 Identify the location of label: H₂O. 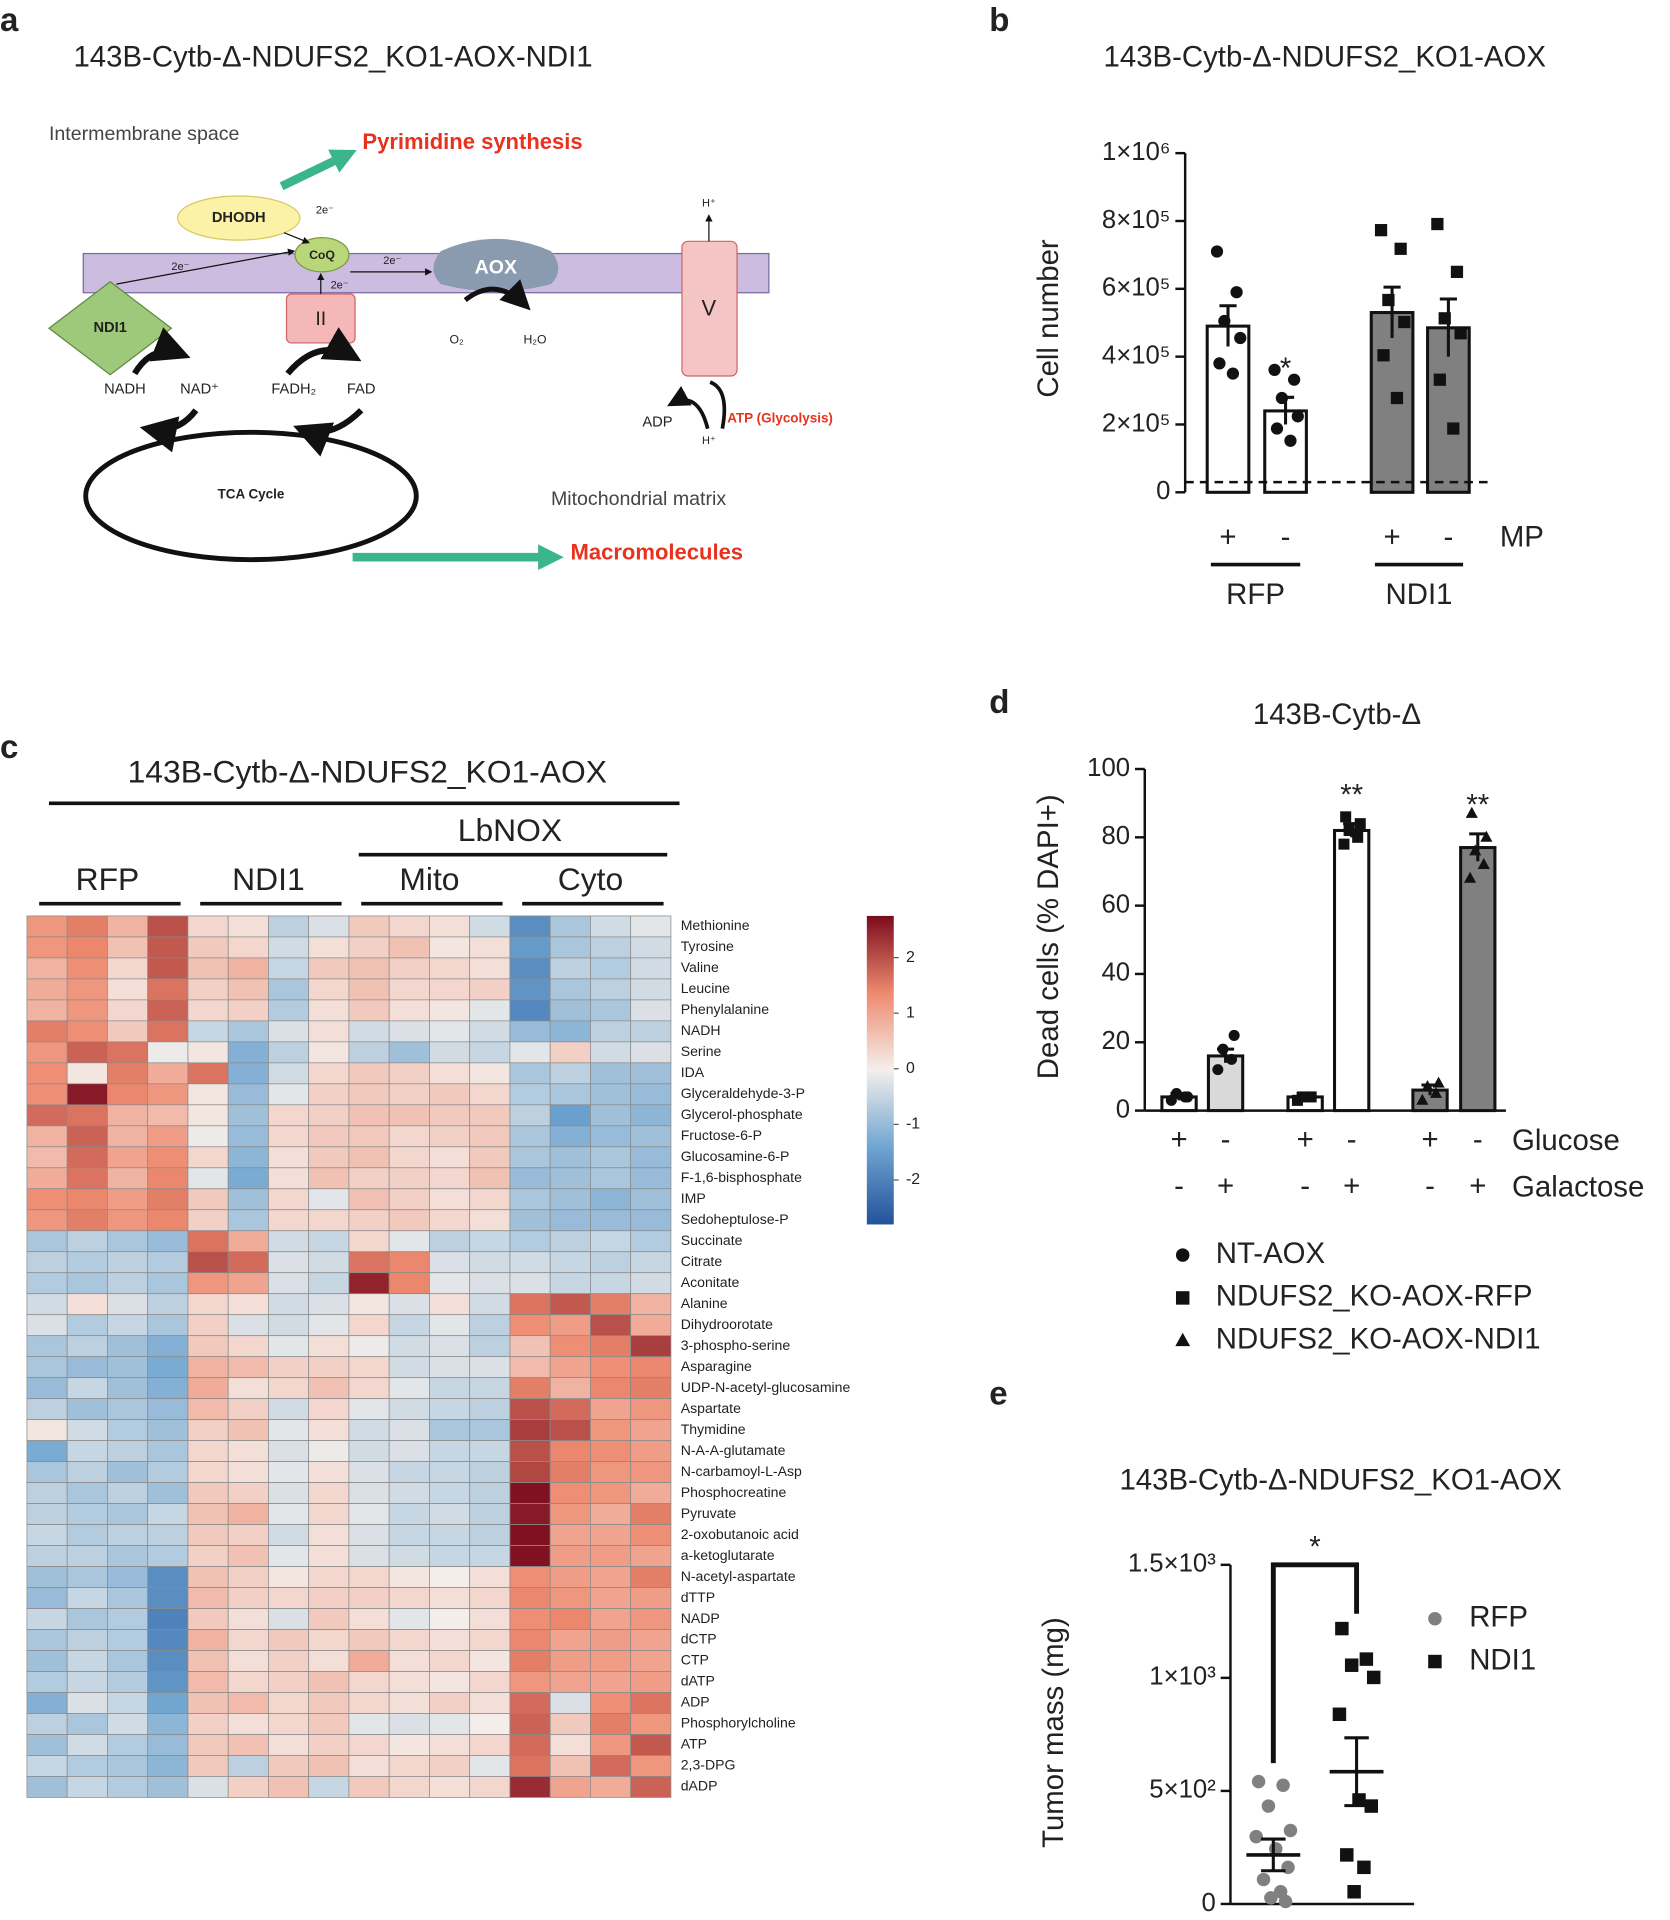
(534, 340).